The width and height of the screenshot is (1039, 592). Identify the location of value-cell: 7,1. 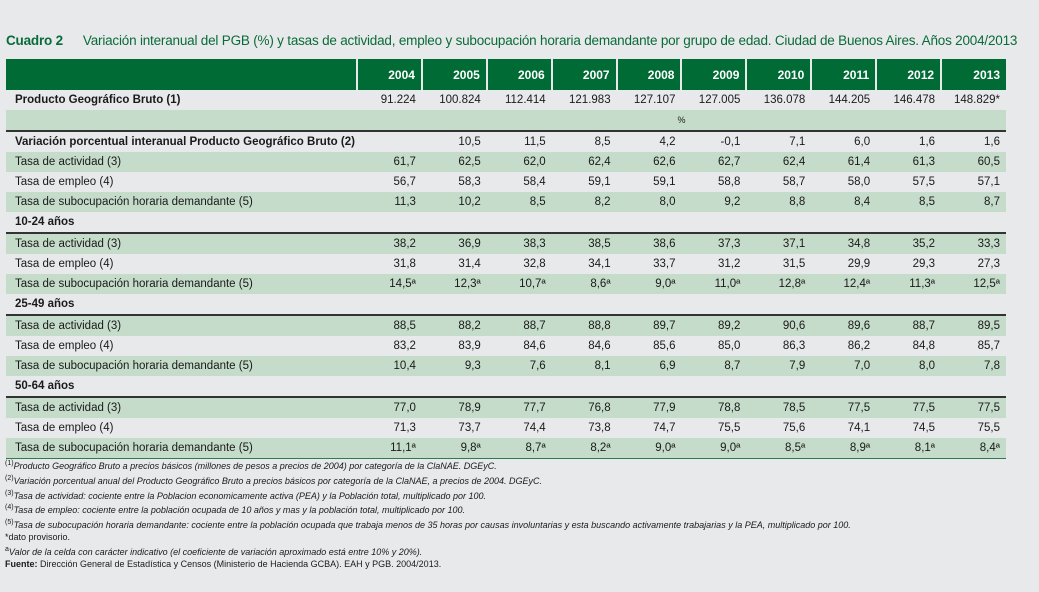
(779, 141).